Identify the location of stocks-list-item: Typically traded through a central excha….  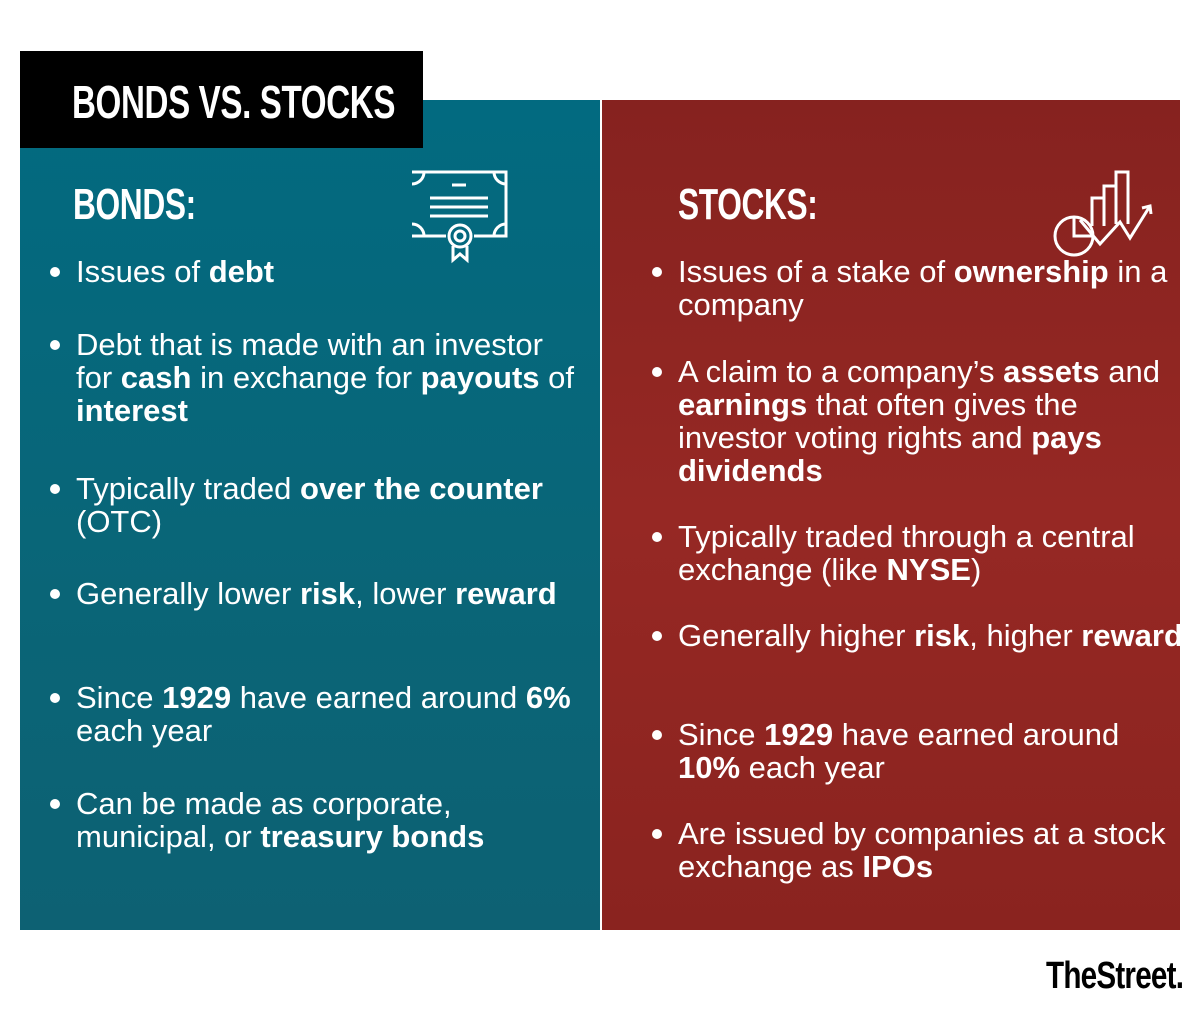
(920, 553).